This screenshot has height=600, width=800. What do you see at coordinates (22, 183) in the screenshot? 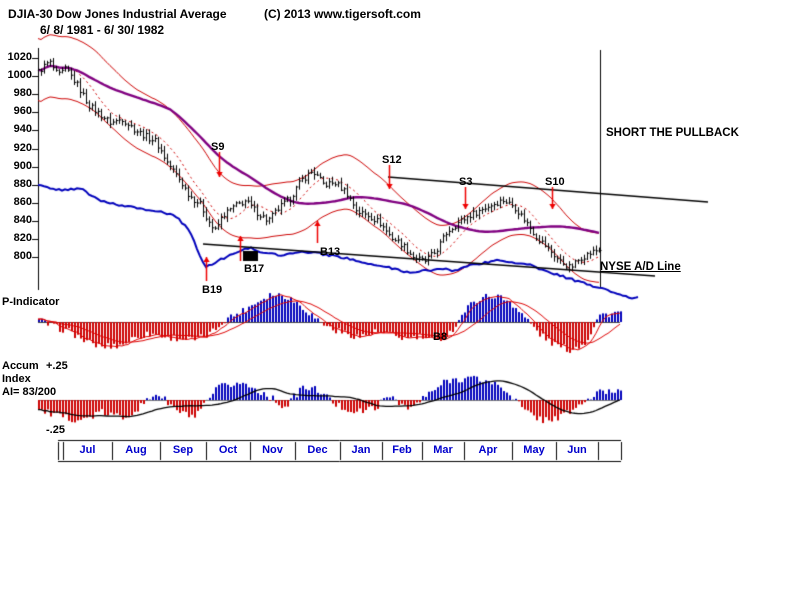
I see `price-axis-tick-label: 880` at bounding box center [22, 183].